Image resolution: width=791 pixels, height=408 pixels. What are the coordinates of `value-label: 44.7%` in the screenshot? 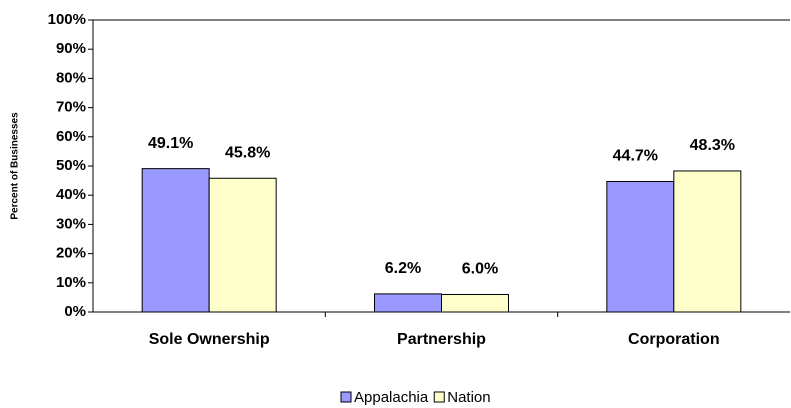 It's located at (635, 156).